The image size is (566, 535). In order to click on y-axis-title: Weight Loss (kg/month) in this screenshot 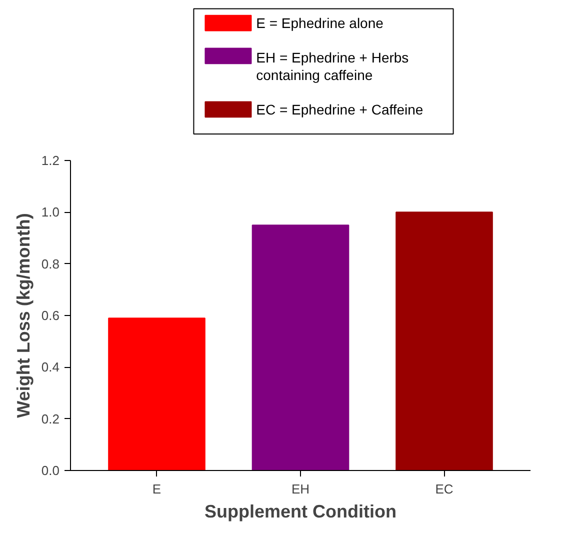, I will do `click(23, 315)`.